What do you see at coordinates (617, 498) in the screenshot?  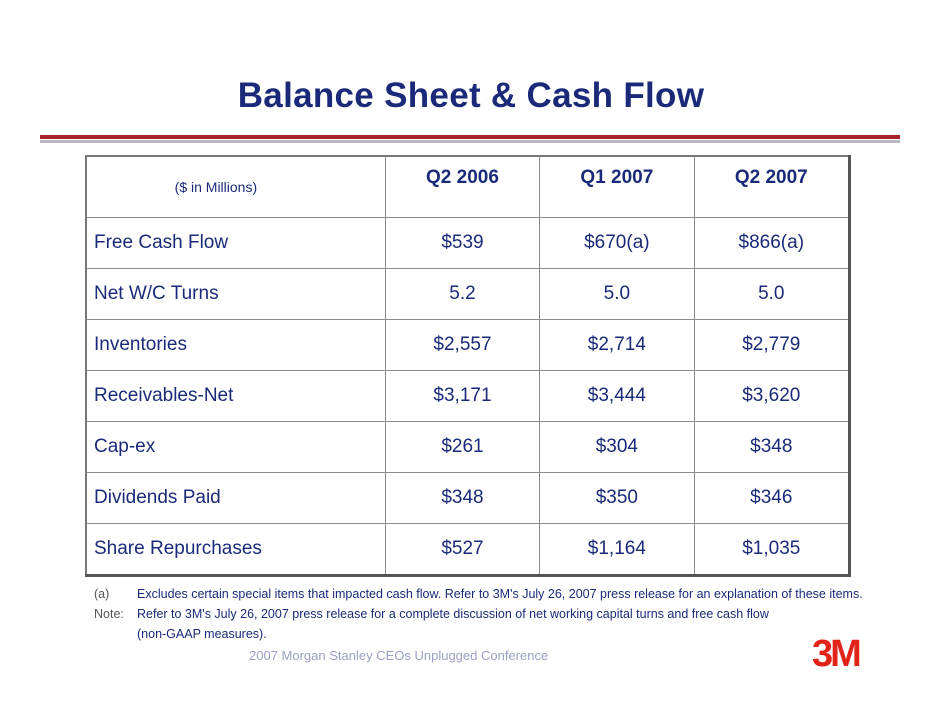 I see `table-cell: $350` at bounding box center [617, 498].